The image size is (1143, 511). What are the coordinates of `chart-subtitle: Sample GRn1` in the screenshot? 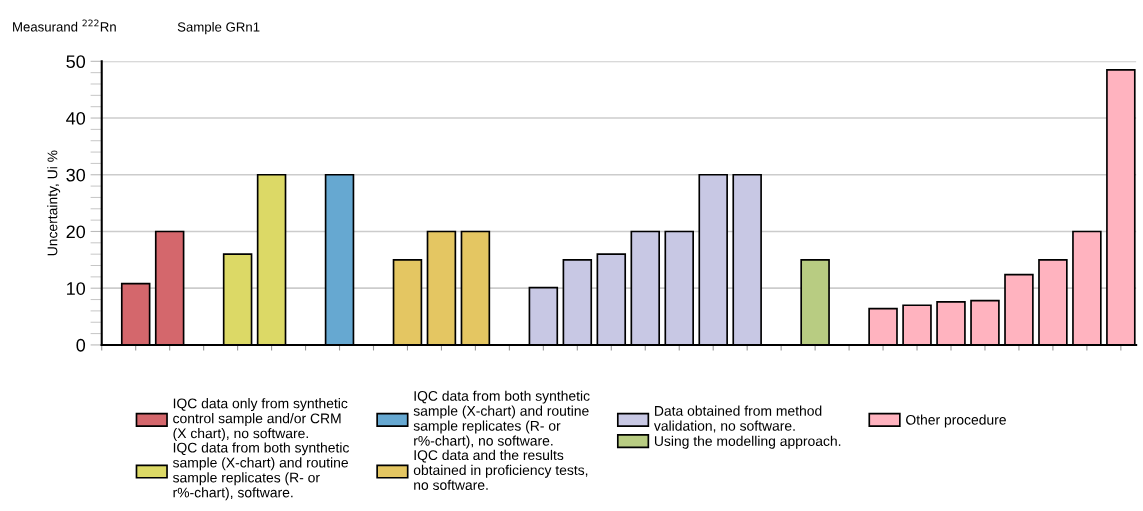 It's located at (218, 28).